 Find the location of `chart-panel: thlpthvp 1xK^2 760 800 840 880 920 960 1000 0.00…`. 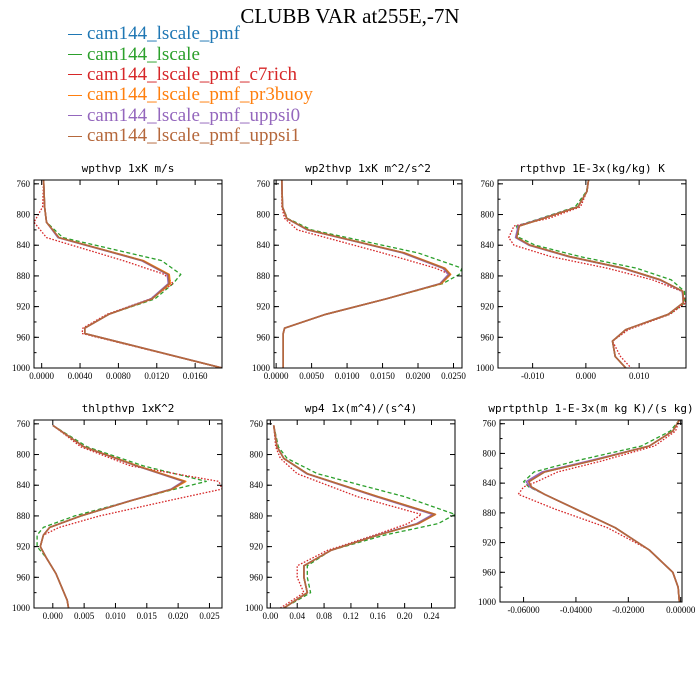

chart-panel: thlpthvp 1xK^2 760 800 840 880 920 960 1000 0.00… is located at coordinates (117, 511).